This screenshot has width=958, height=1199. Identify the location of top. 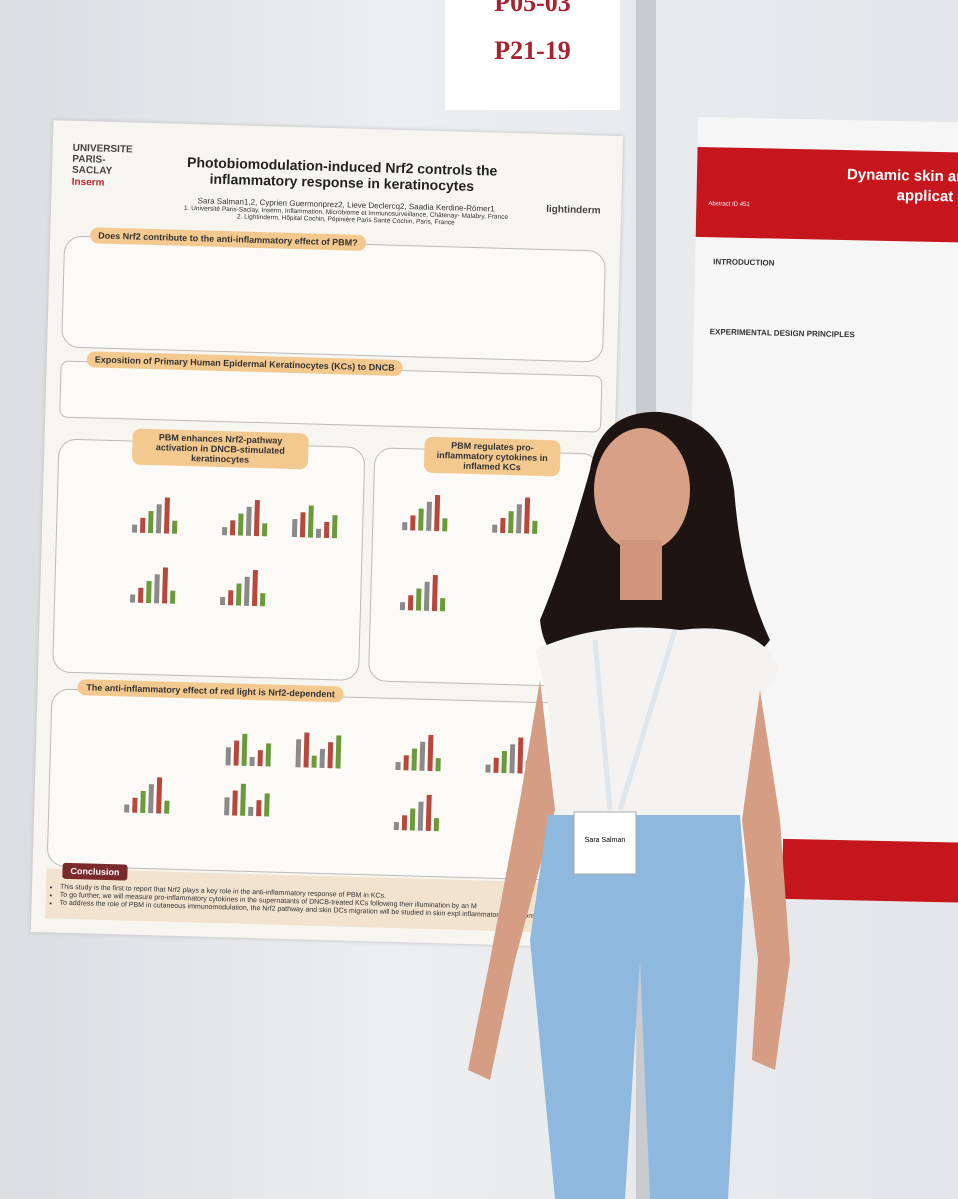
(657, 723).